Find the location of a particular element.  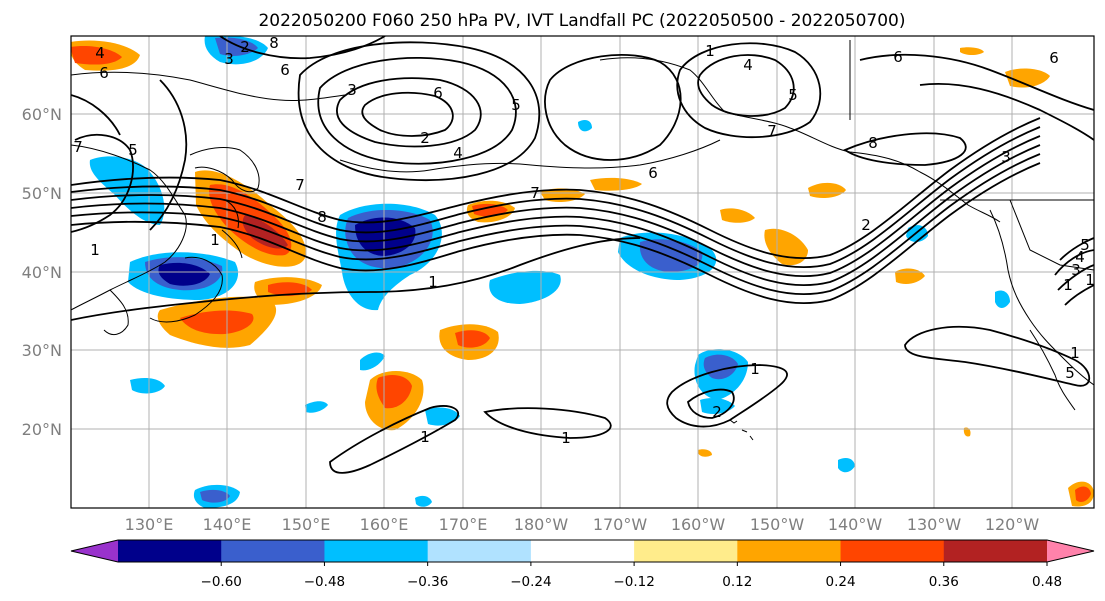

north-america-coastline is located at coordinates (1041, 297).